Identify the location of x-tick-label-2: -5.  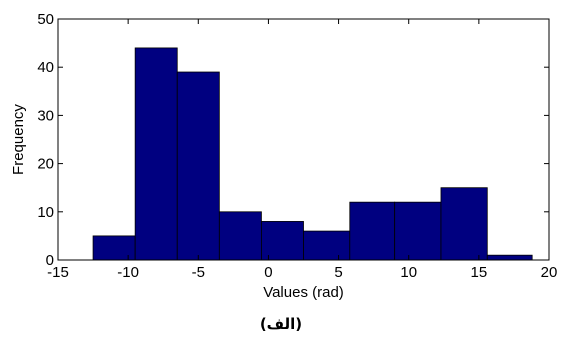
(198, 272).